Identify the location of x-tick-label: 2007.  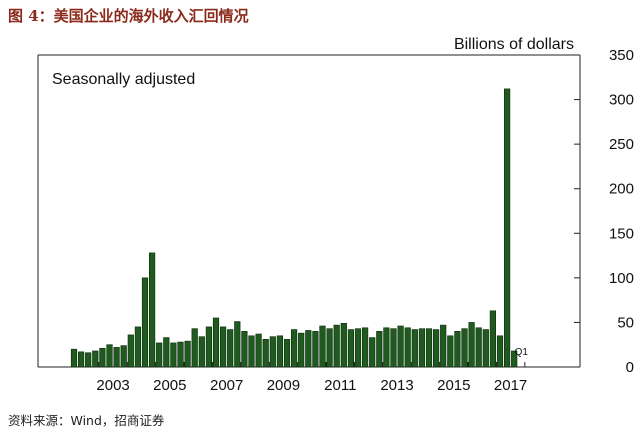
(226, 385).